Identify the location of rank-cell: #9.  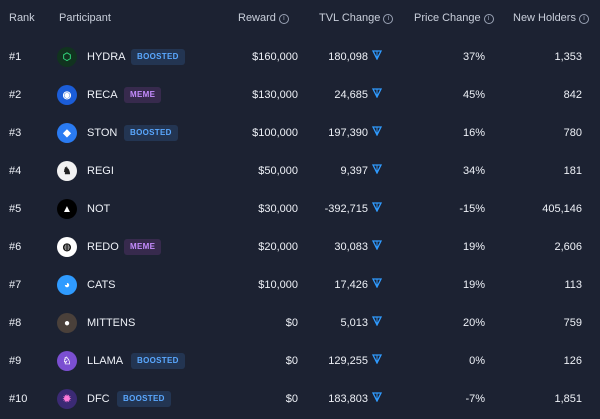
(15, 361).